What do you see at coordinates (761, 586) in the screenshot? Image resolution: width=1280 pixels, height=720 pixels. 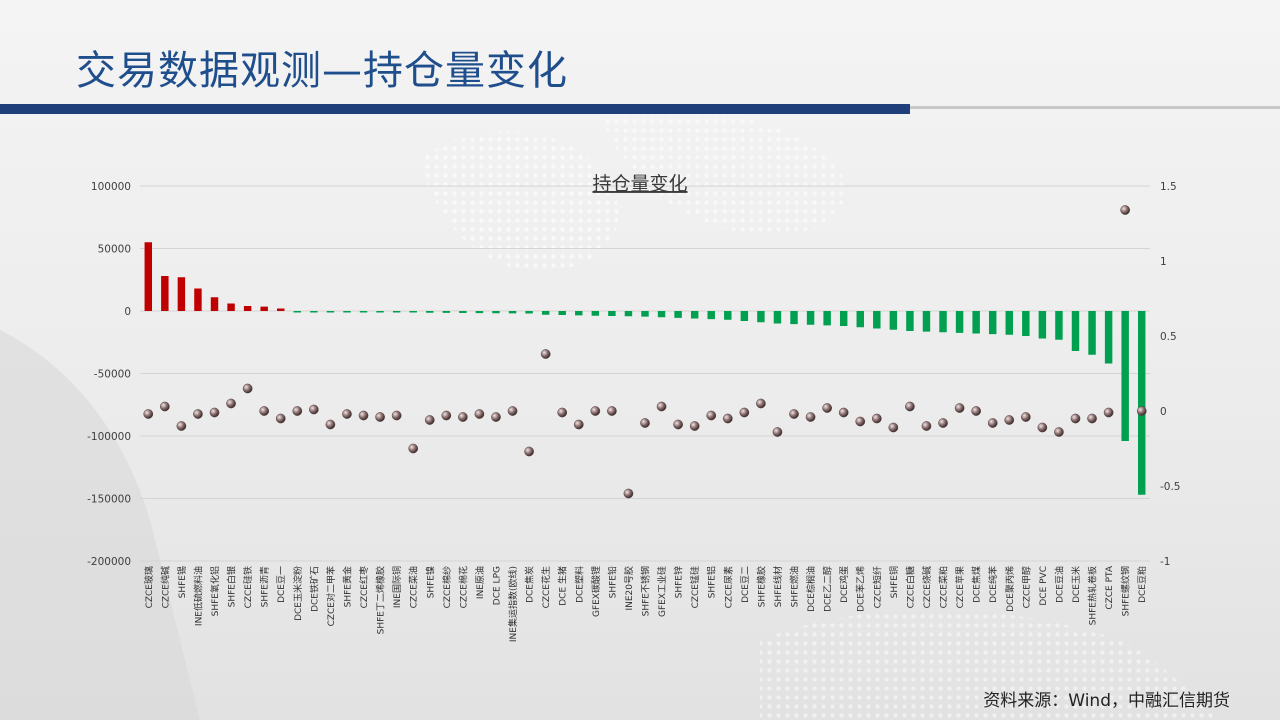 I see `x-axis-category-label: SHFE橡胶` at bounding box center [761, 586].